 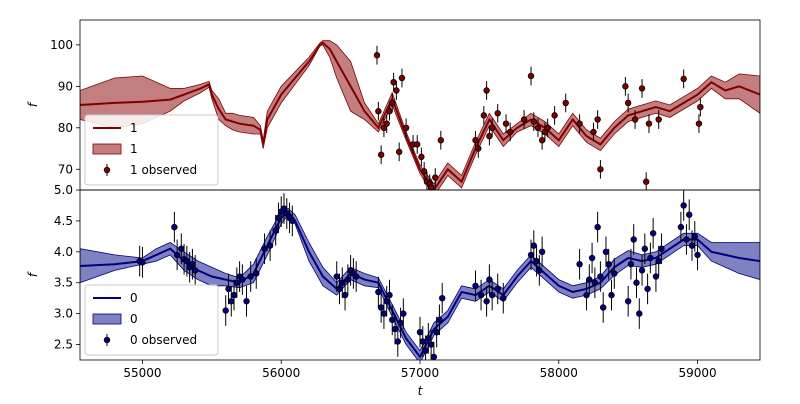 What do you see at coordinates (63, 221) in the screenshot?
I see `bot-y-tick-label: 4.5` at bounding box center [63, 221].